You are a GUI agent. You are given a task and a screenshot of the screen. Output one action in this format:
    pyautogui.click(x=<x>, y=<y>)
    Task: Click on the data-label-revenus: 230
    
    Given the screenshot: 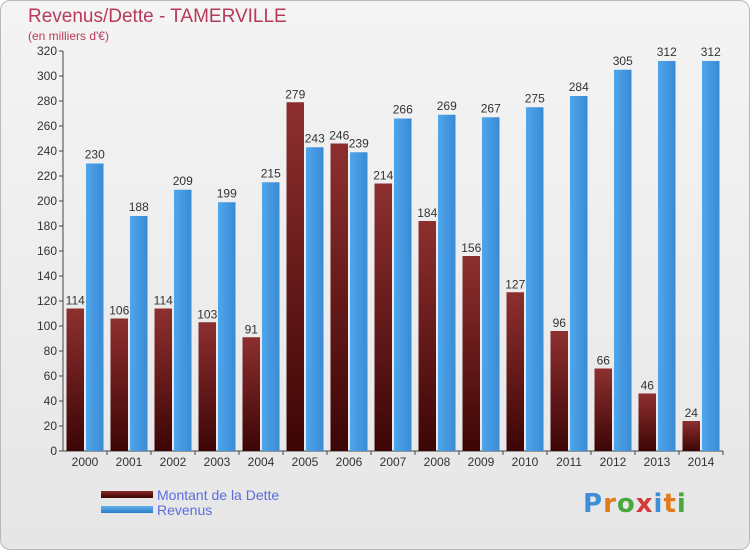 What is the action you would take?
    pyautogui.click(x=95, y=155)
    